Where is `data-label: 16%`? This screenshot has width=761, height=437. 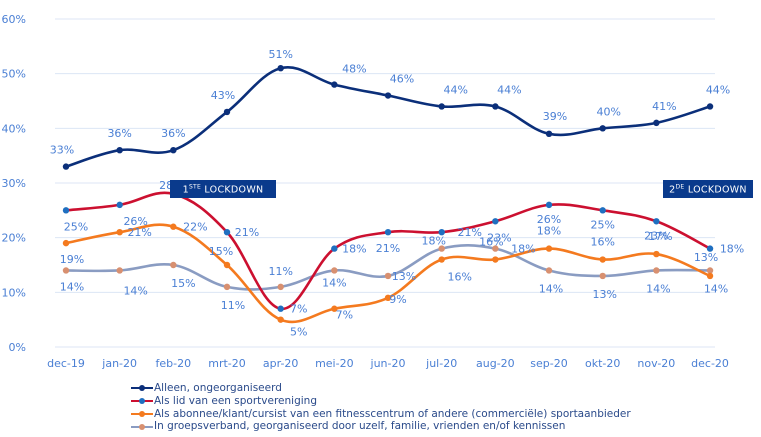
data-label: 16% is located at coordinates (602, 242).